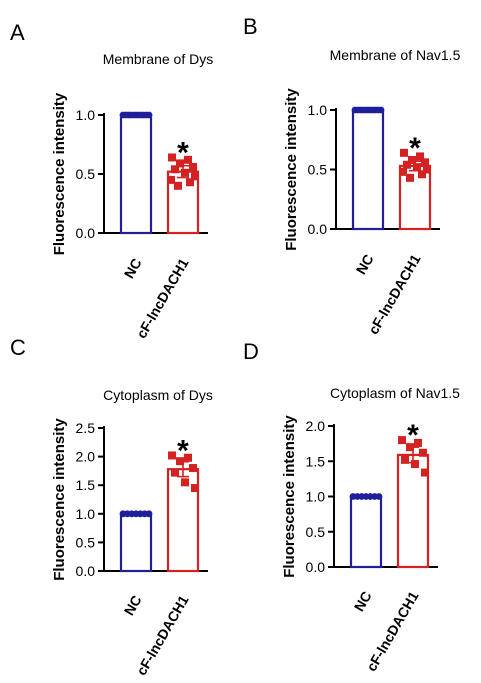 Image resolution: width=481 pixels, height=683 pixels. What do you see at coordinates (86, 428) in the screenshot?
I see `y-tick-label: 2.5` at bounding box center [86, 428].